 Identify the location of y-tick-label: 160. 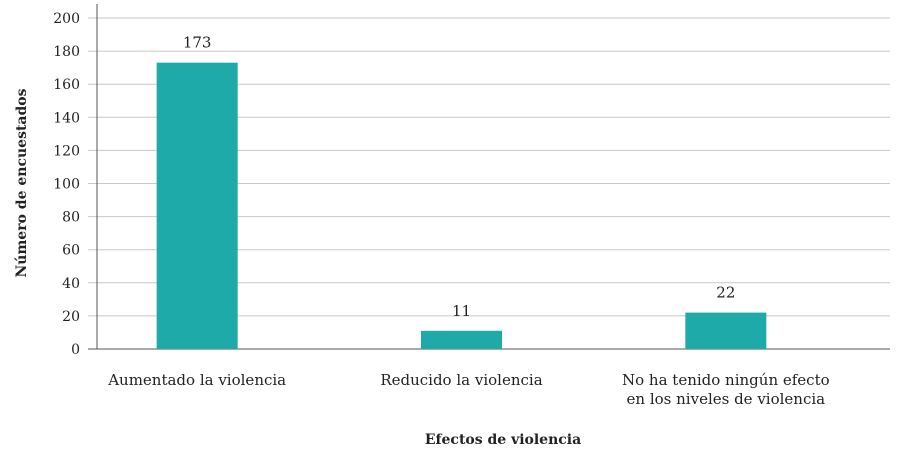
(66, 85).